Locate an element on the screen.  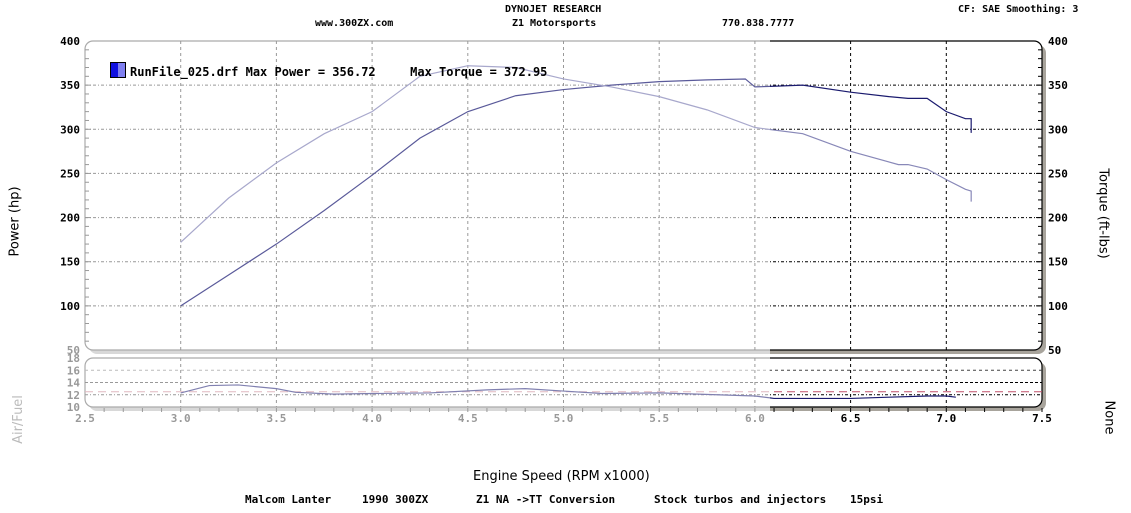
x-tick: 2.5 is located at coordinates (85, 418).